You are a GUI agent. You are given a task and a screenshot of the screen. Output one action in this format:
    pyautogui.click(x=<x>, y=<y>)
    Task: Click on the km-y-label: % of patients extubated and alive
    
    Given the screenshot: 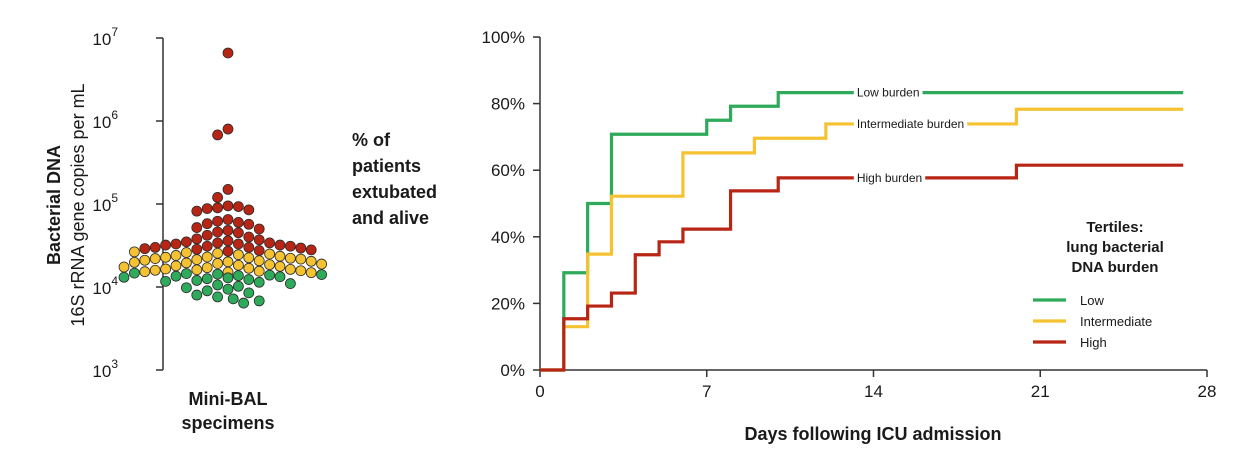 What is the action you would take?
    pyautogui.click(x=394, y=179)
    